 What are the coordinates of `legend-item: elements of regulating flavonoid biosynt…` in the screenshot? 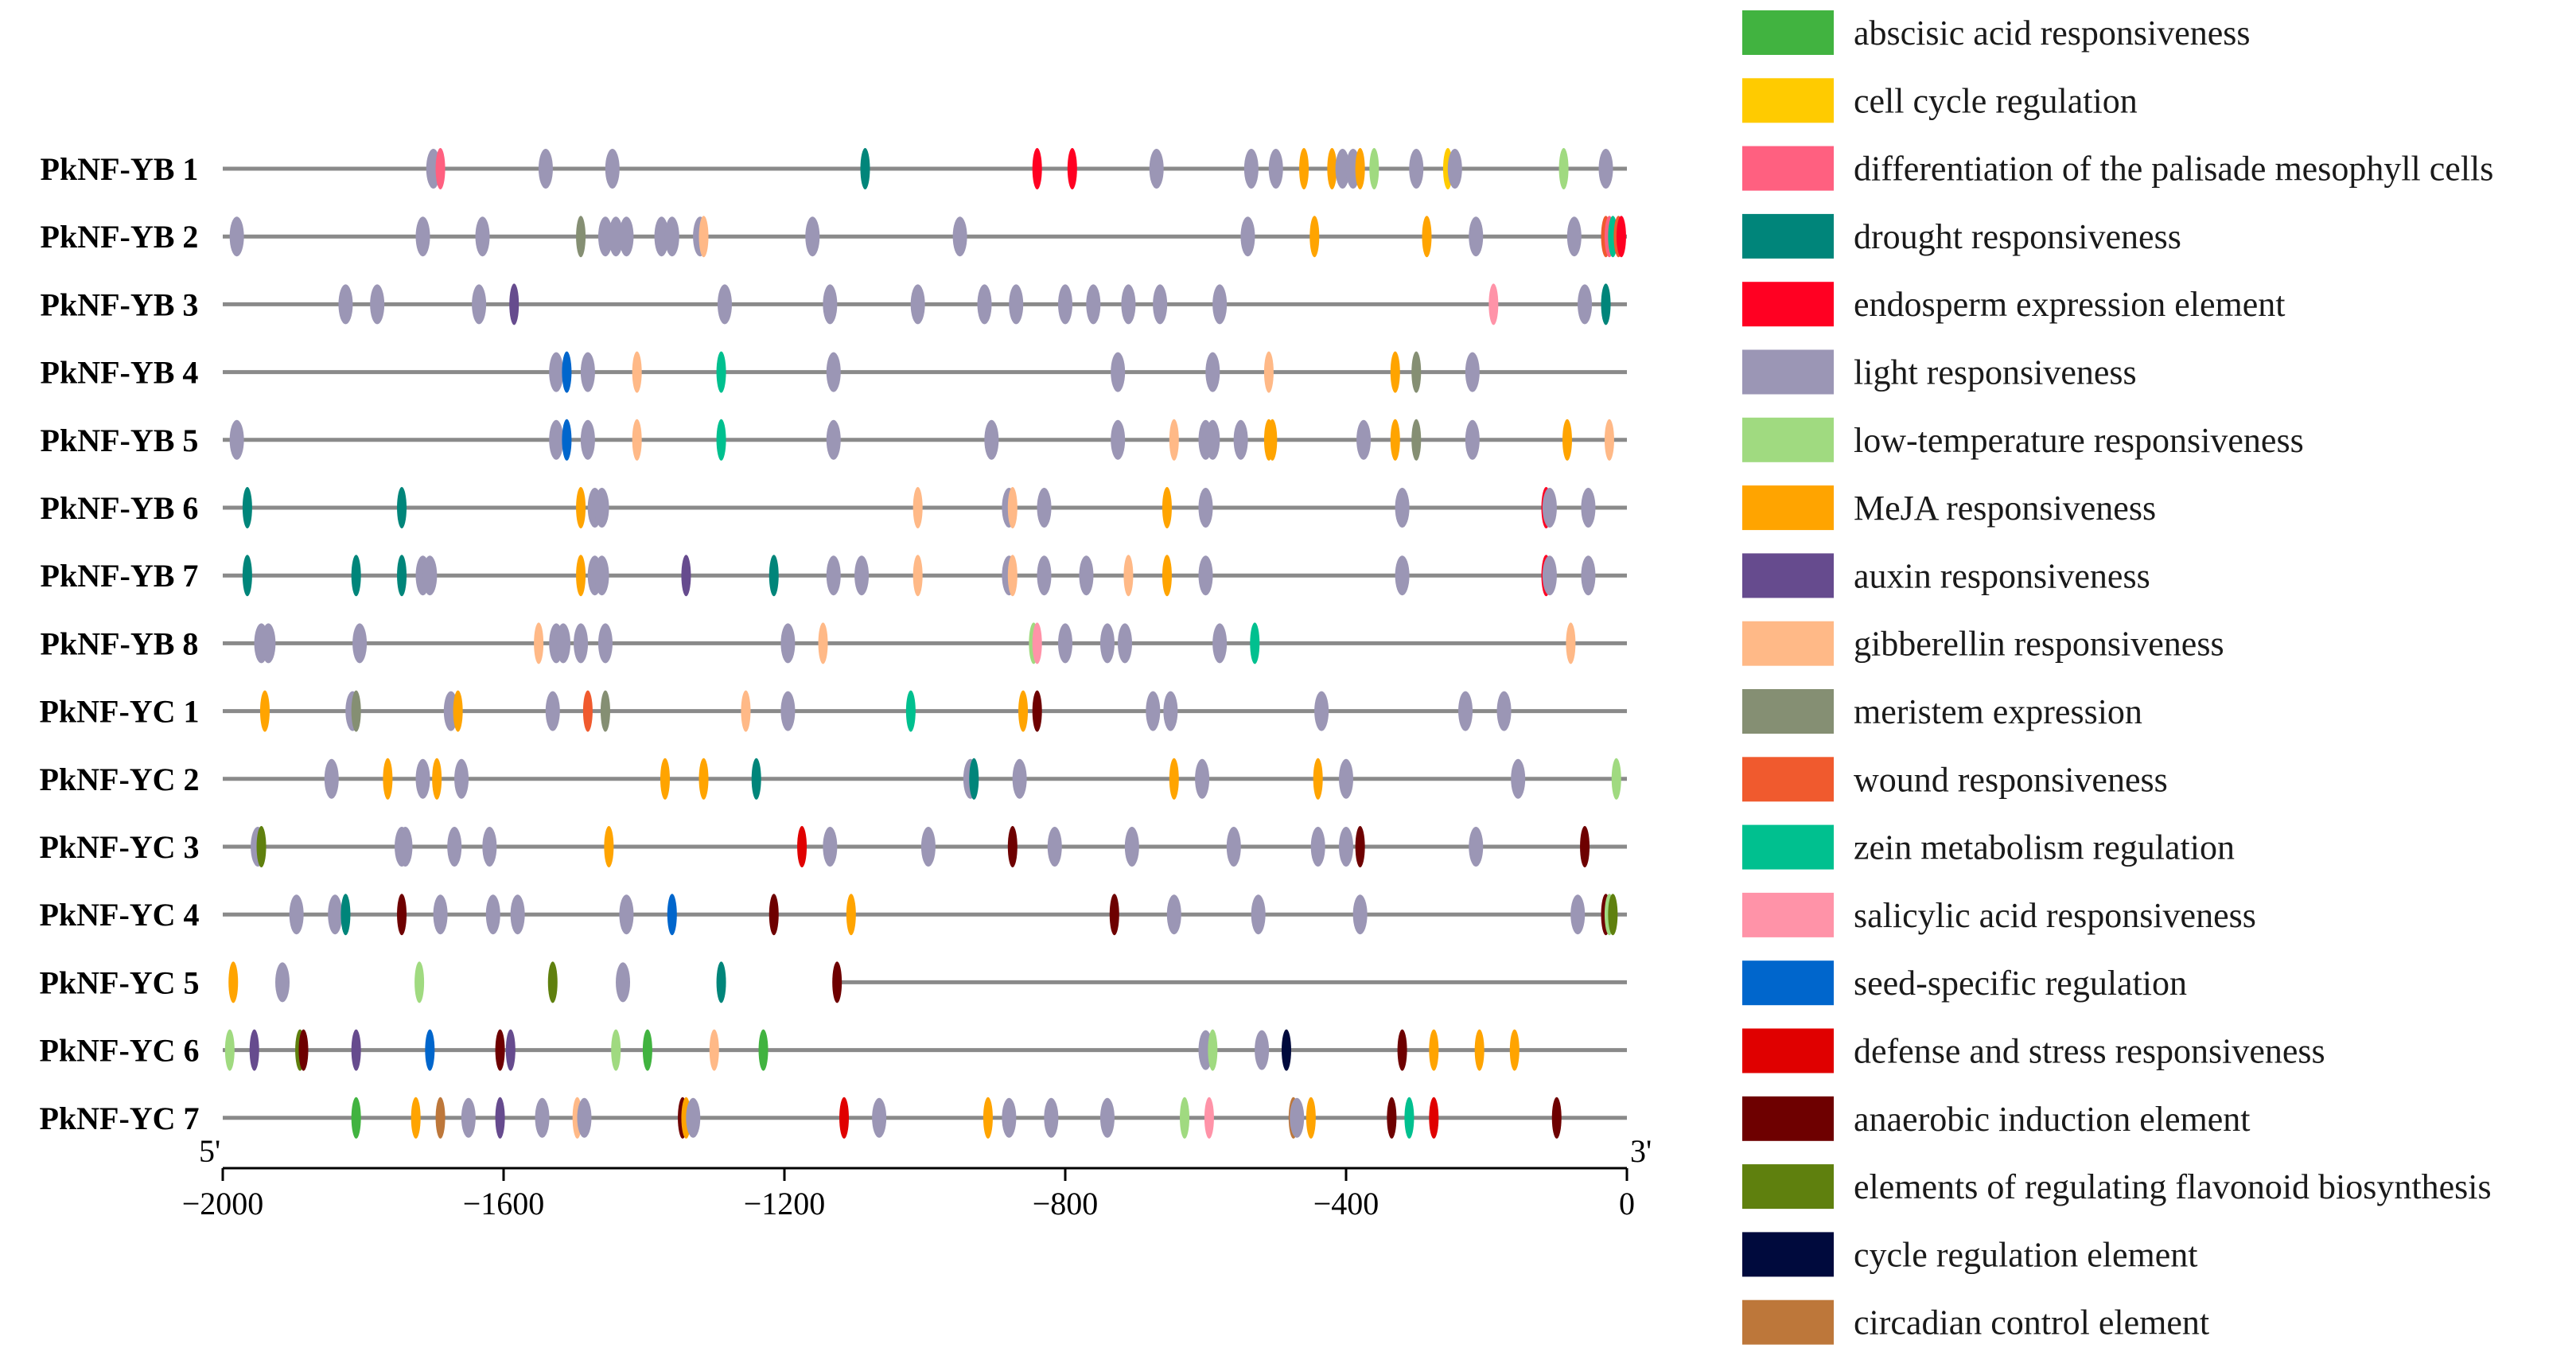 It's located at (2117, 1187).